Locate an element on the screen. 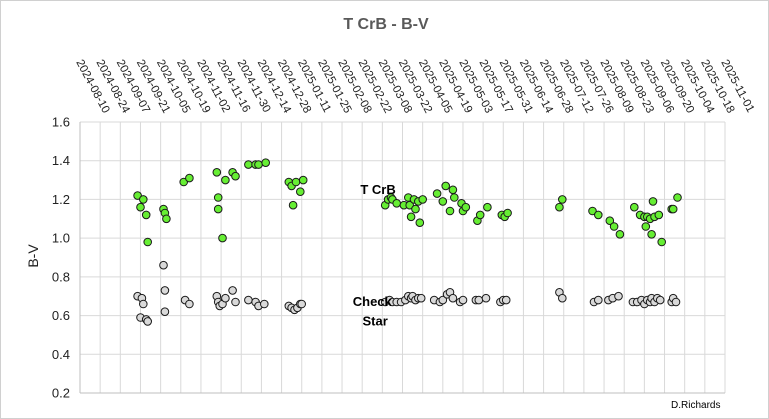 This screenshot has height=419, width=769. annotation-label: Star is located at coordinates (374, 320).